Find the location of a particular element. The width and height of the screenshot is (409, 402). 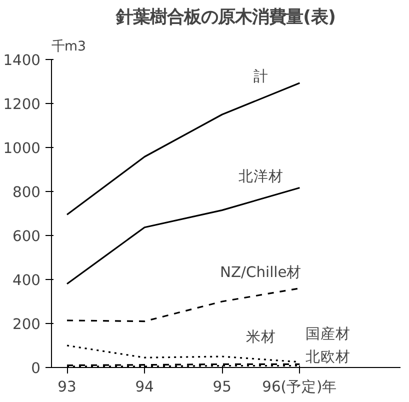

series-label: 北欧材 is located at coordinates (328, 357).